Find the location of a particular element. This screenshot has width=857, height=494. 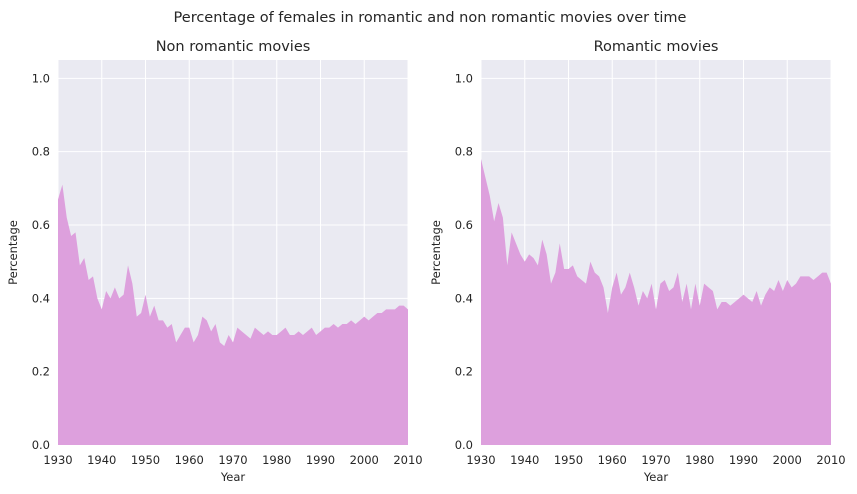

non-romantic-ytick-label-2: 0.4 is located at coordinates (41, 298).